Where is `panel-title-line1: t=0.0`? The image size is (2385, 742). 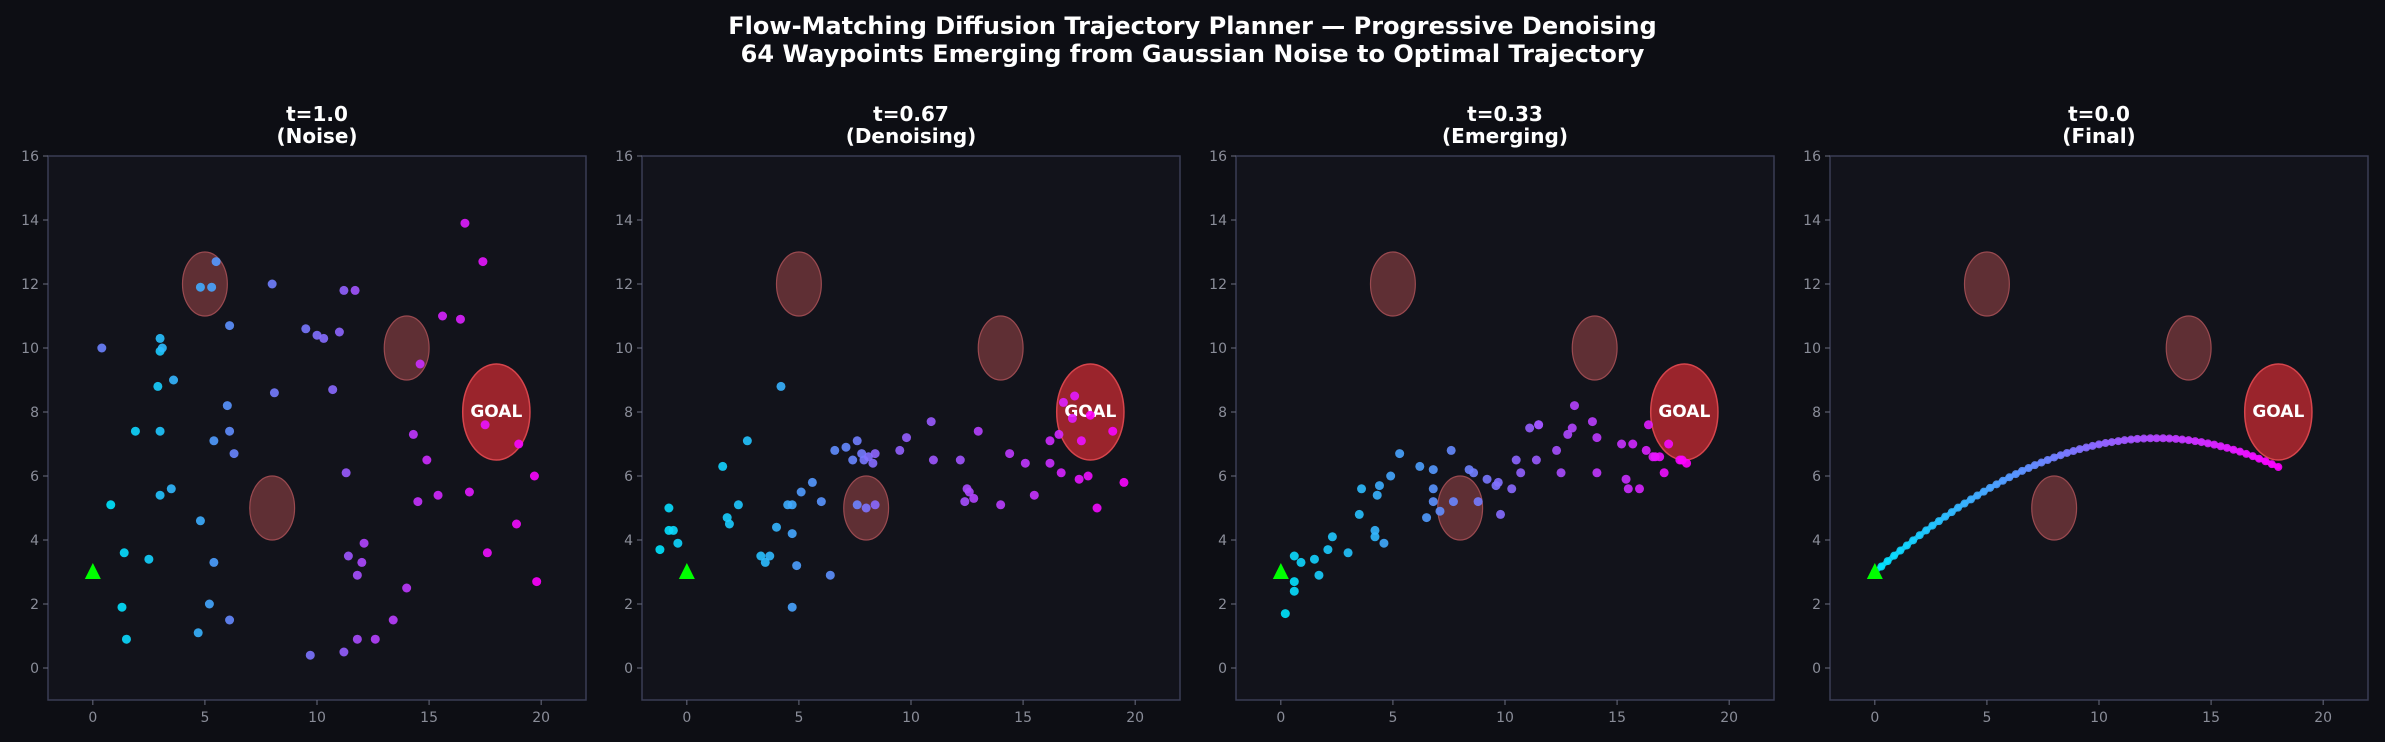 panel-title-line1: t=0.0 is located at coordinates (2099, 114).